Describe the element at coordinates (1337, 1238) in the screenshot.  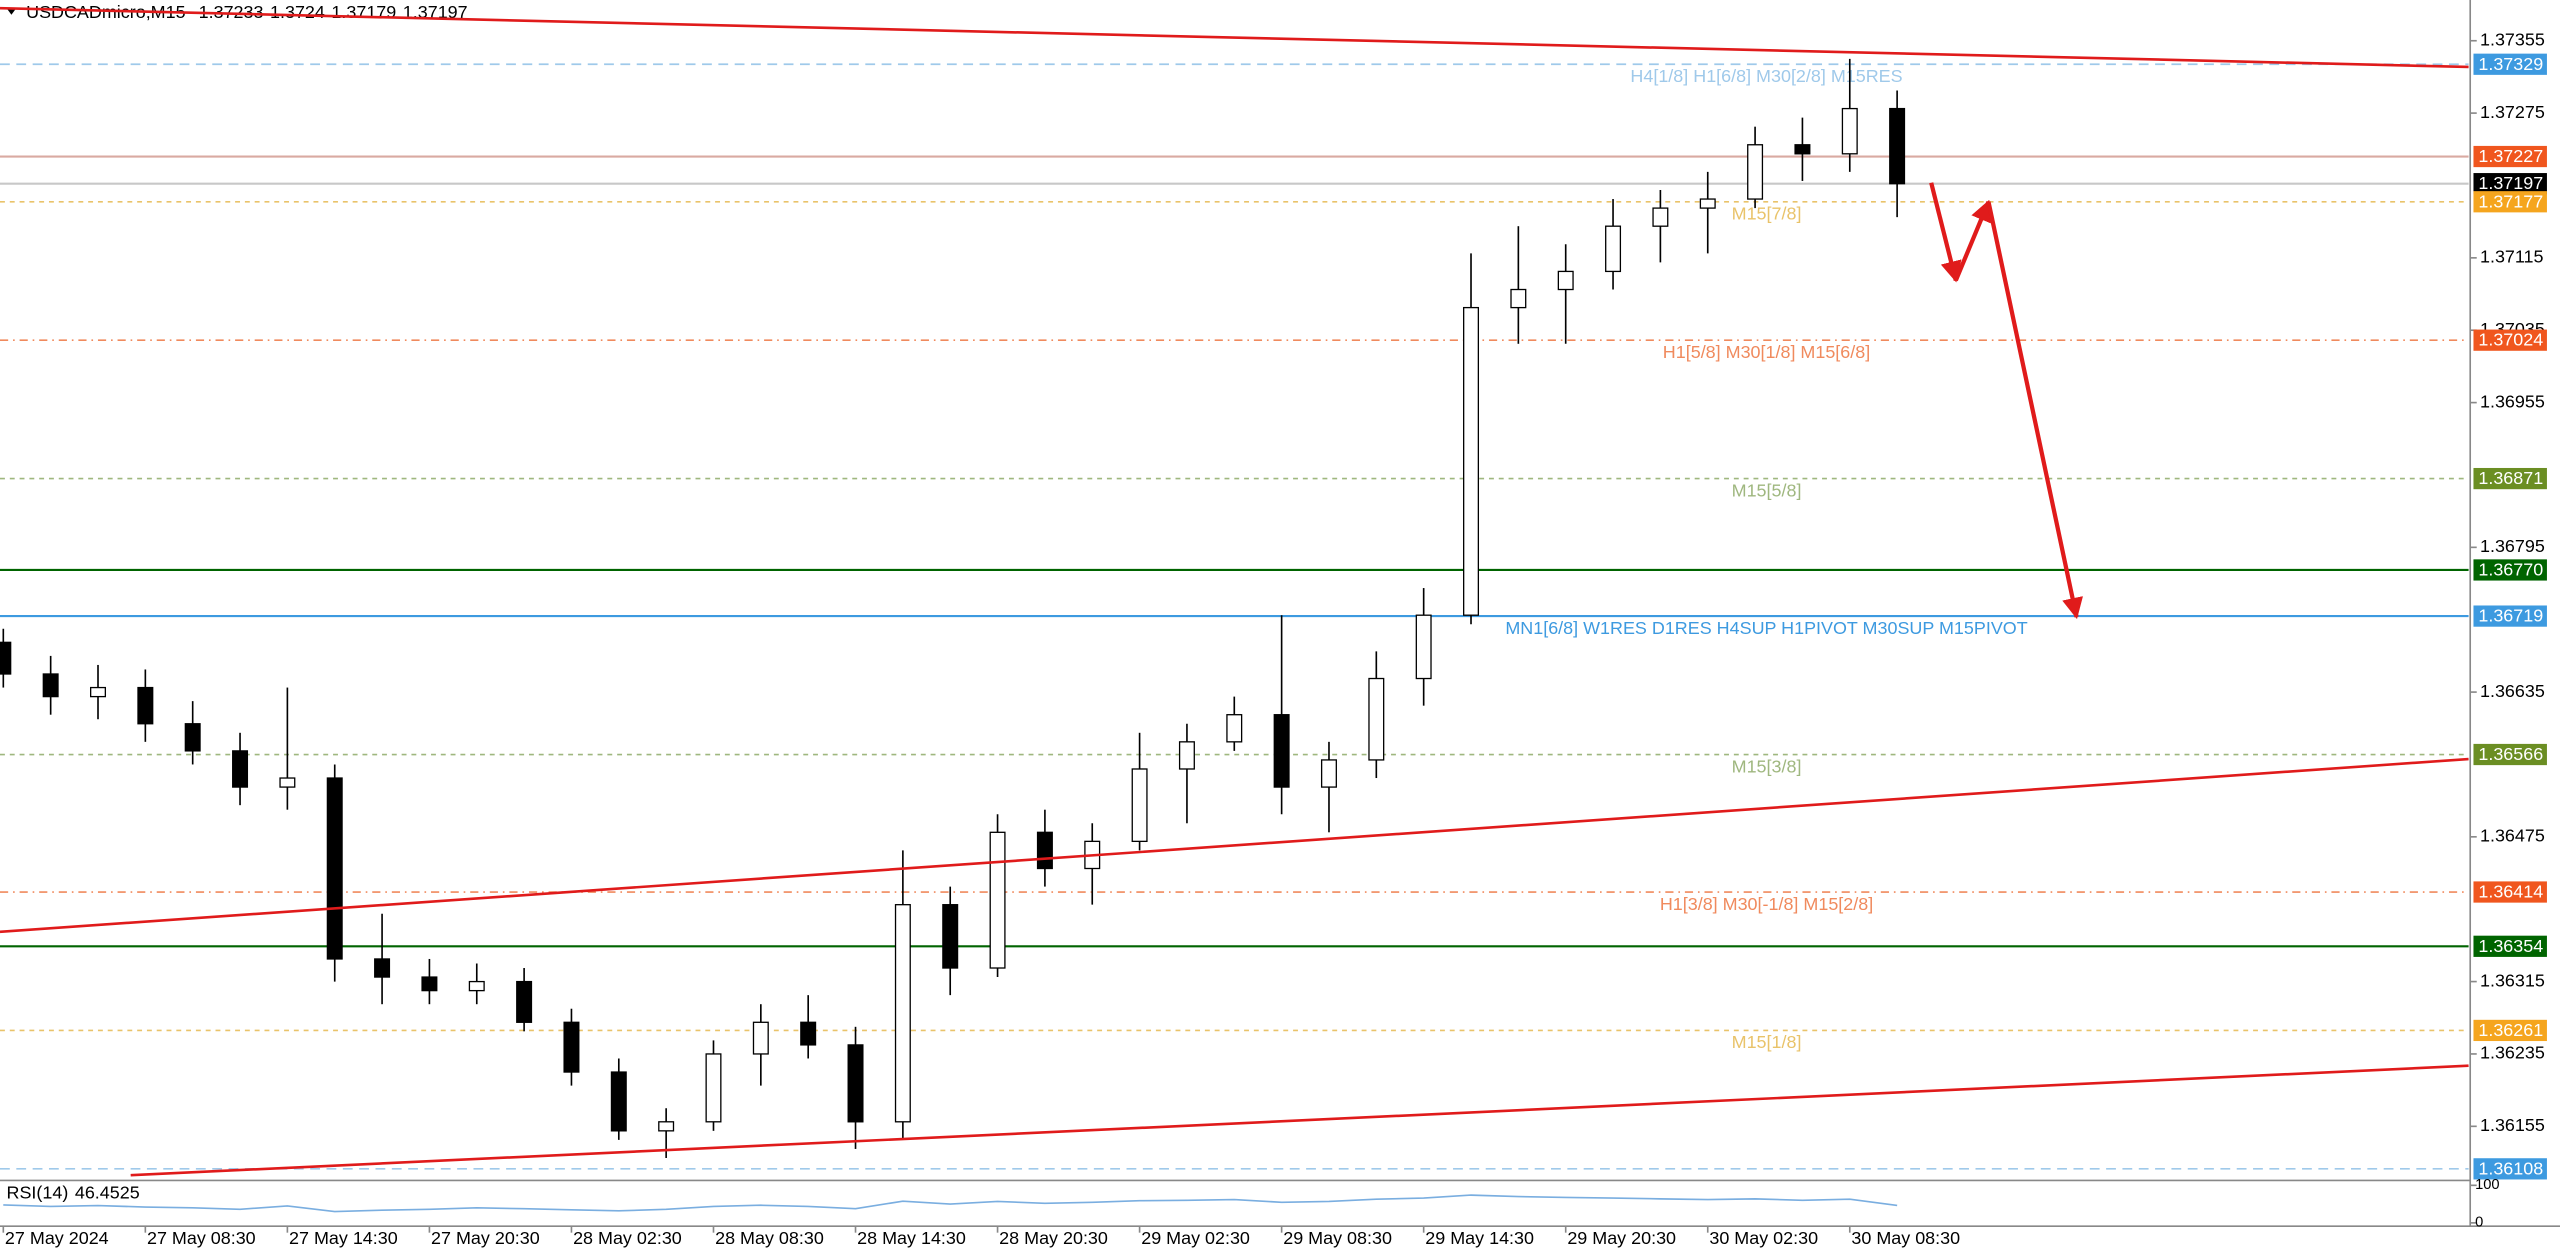
I see `x-tick-label: 29 May 08:30` at that location.